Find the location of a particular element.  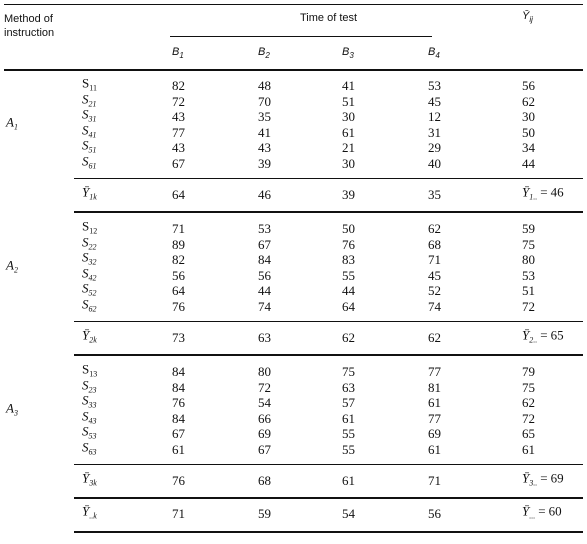

number: 75 is located at coordinates (528, 387).